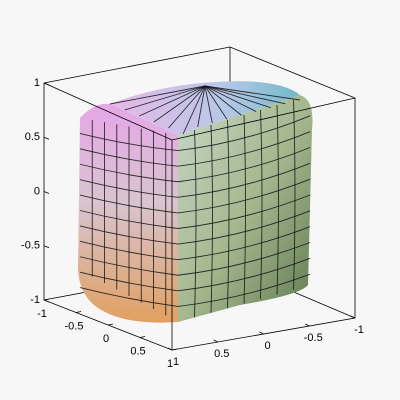 The height and width of the screenshot is (400, 400). Describe the element at coordinates (32, 137) in the screenshot. I see `z-tick-label: 0.5` at that location.